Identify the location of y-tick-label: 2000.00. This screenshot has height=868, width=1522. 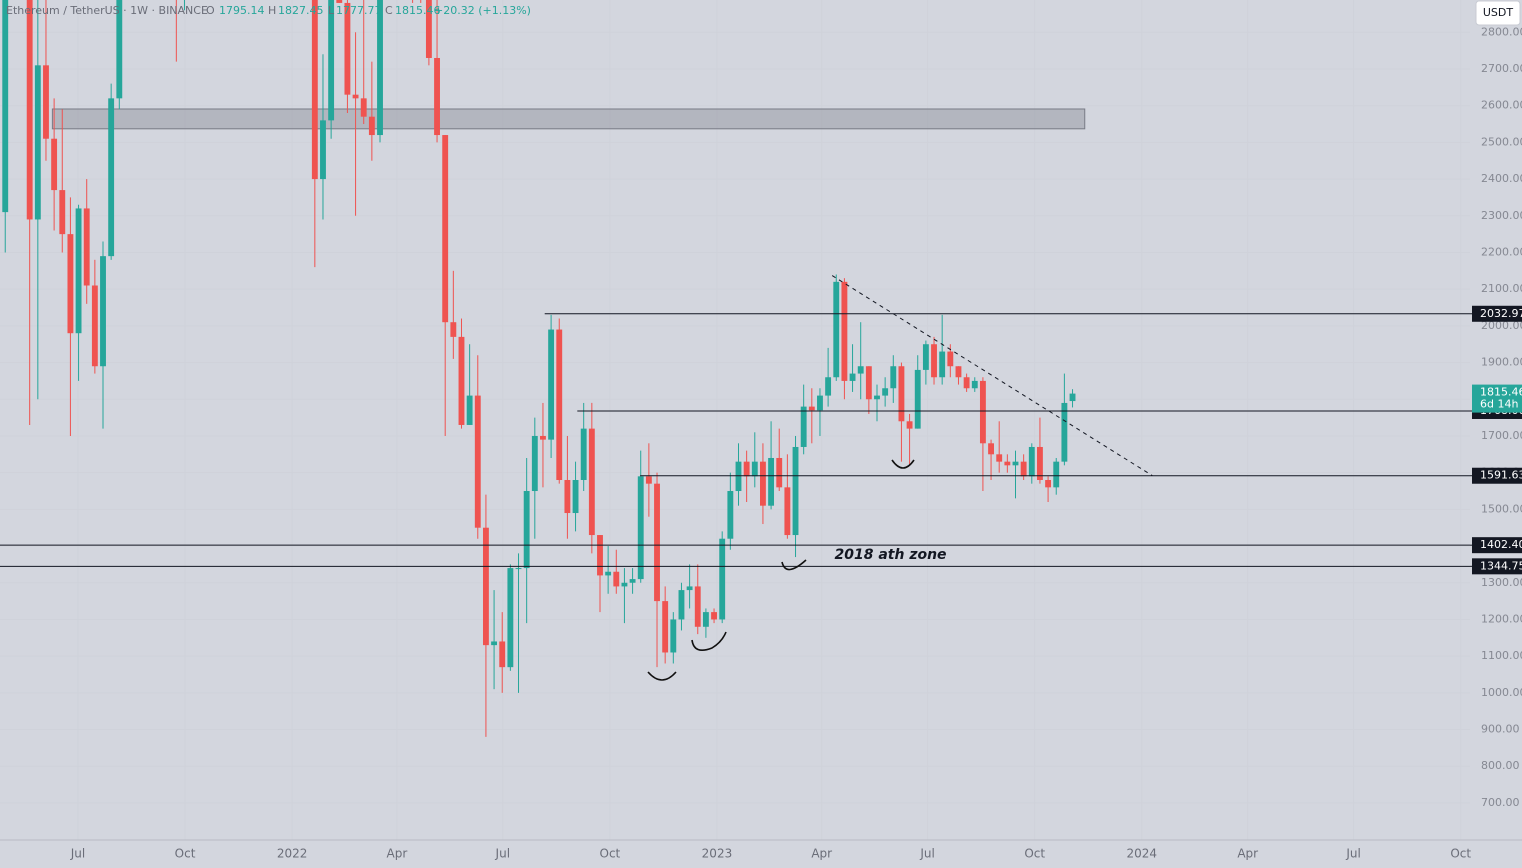
(1501, 325).